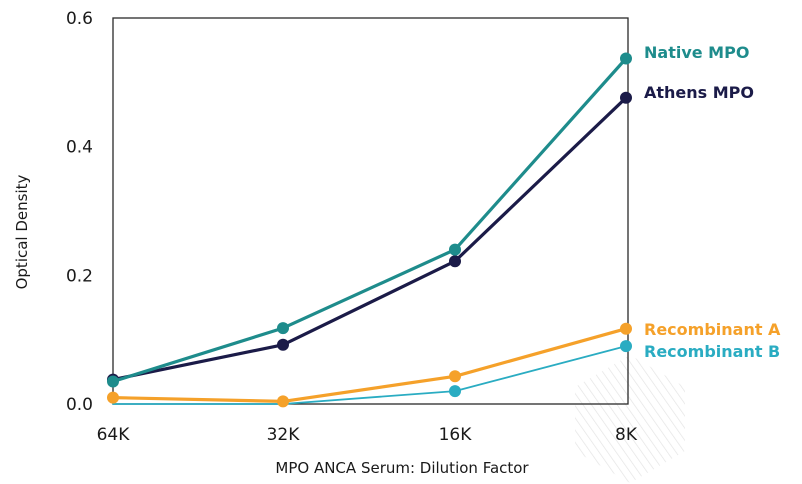 This screenshot has width=802, height=484. I want to click on decorative-hexagon, so click(630, 419).